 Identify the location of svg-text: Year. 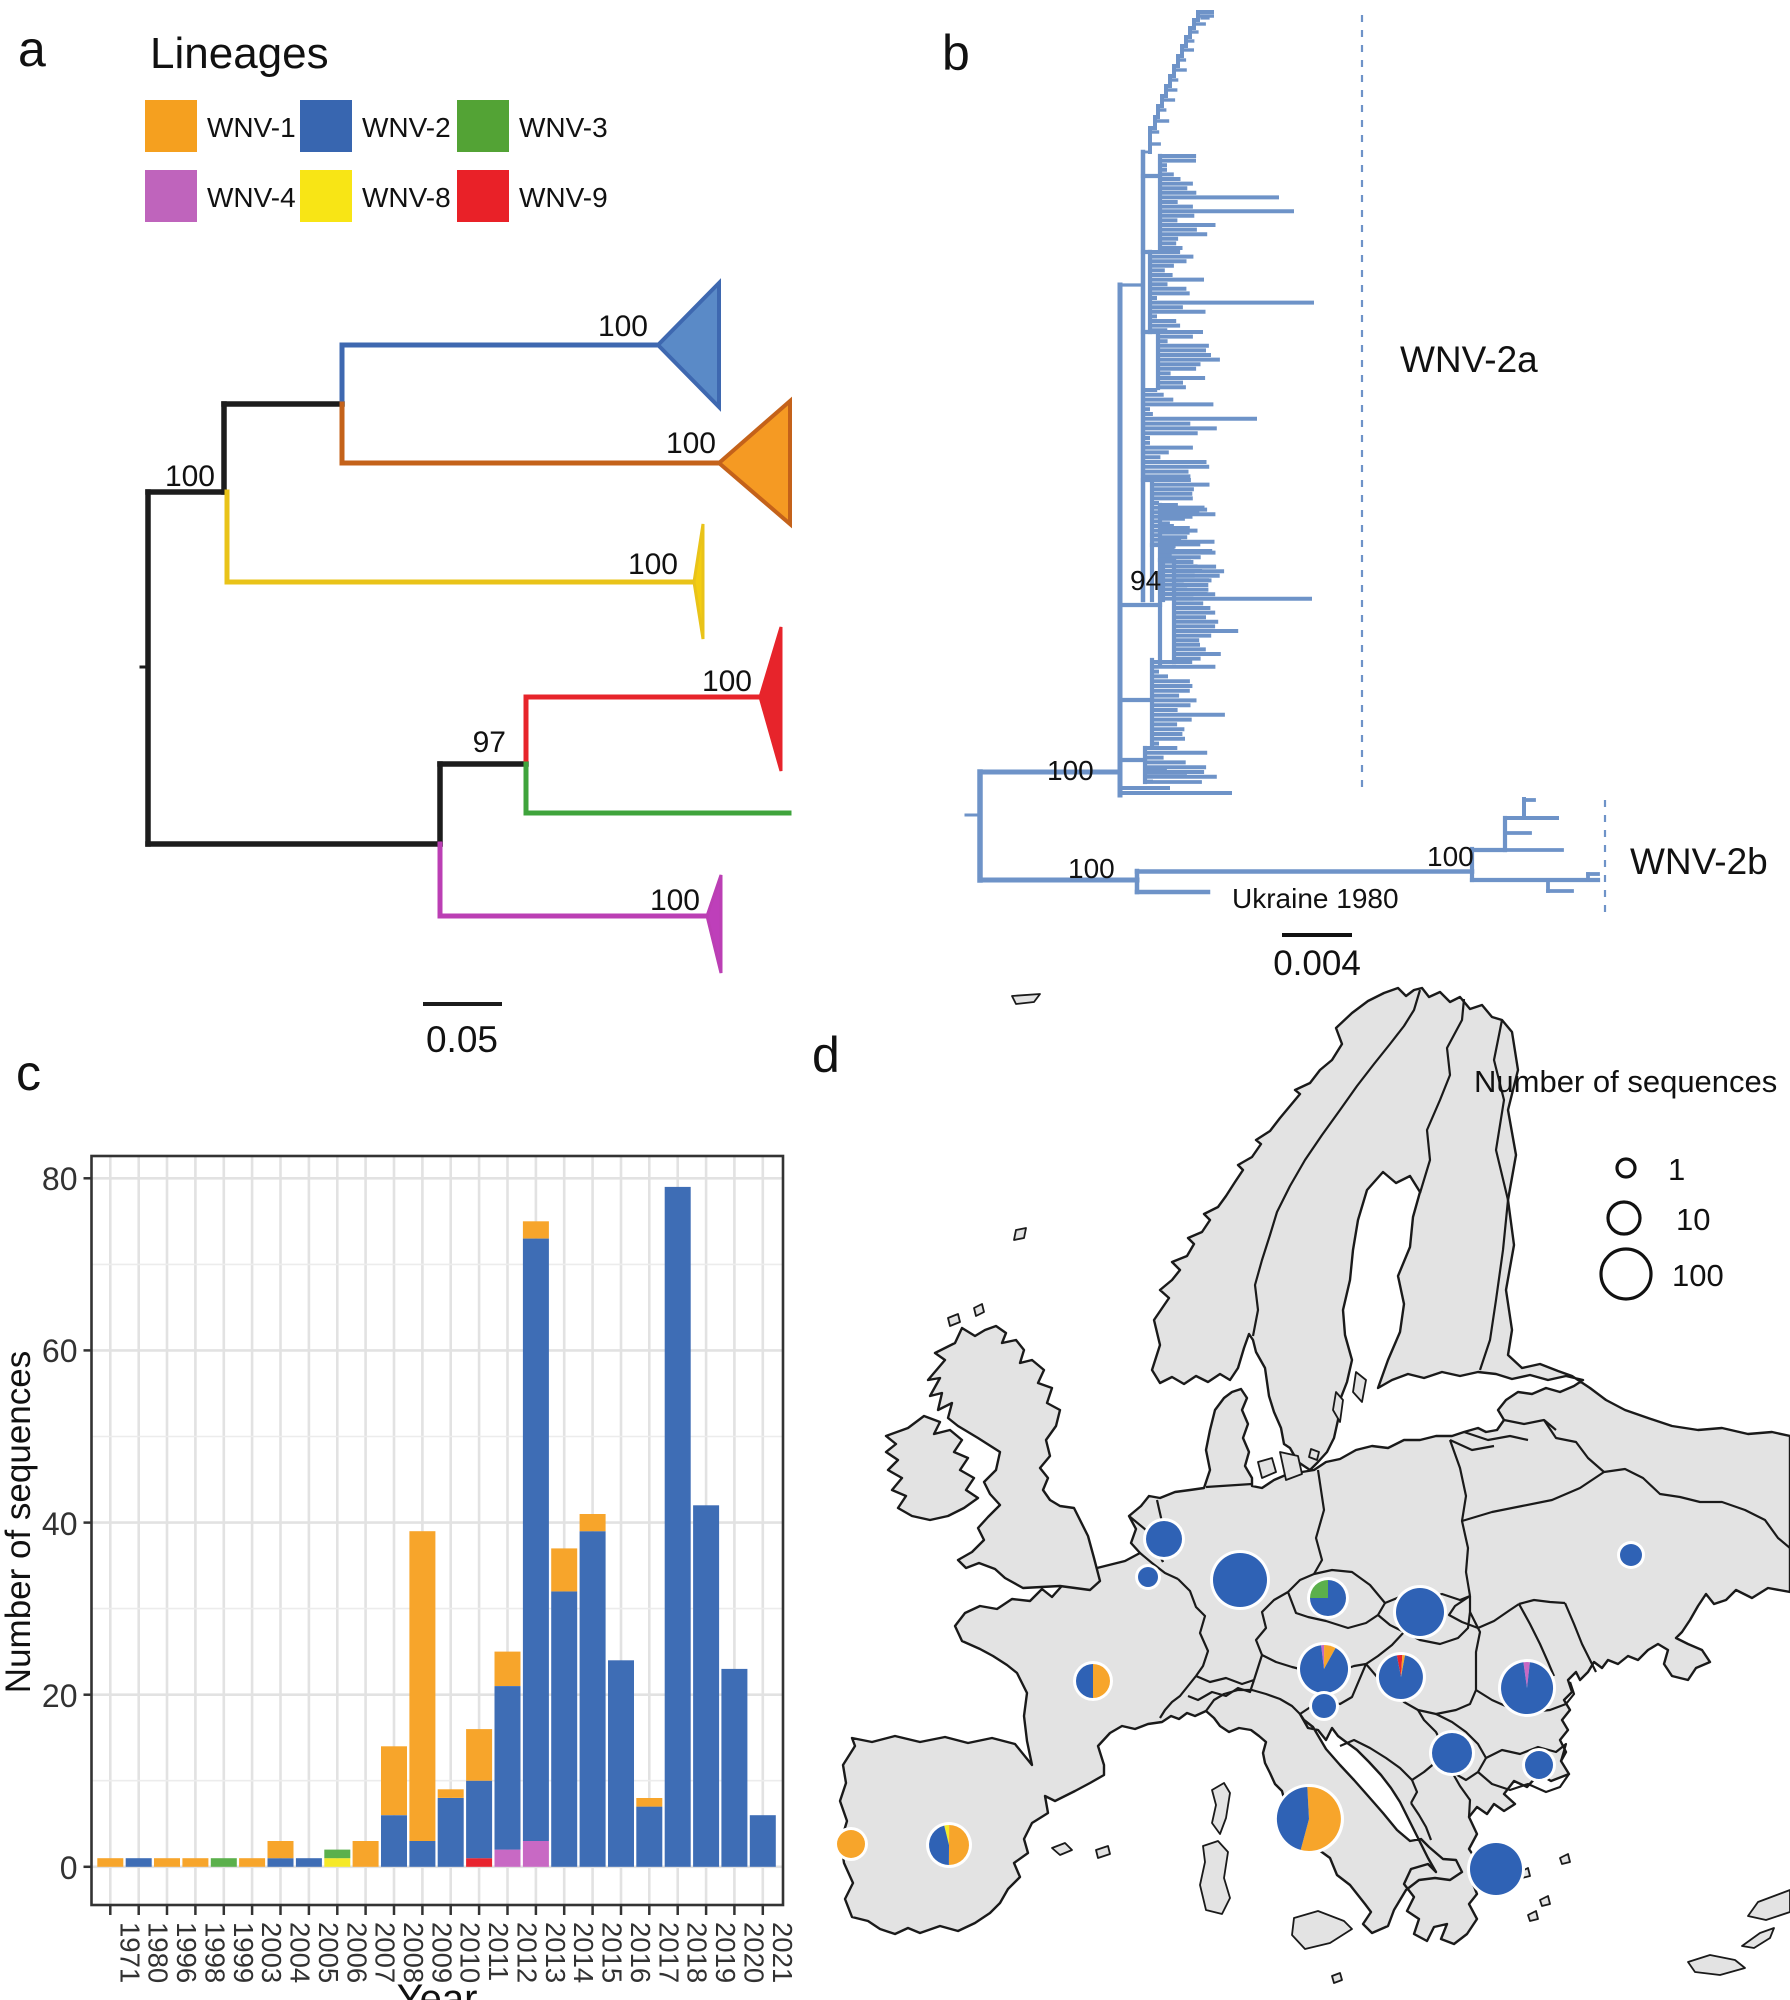
(437, 1988).